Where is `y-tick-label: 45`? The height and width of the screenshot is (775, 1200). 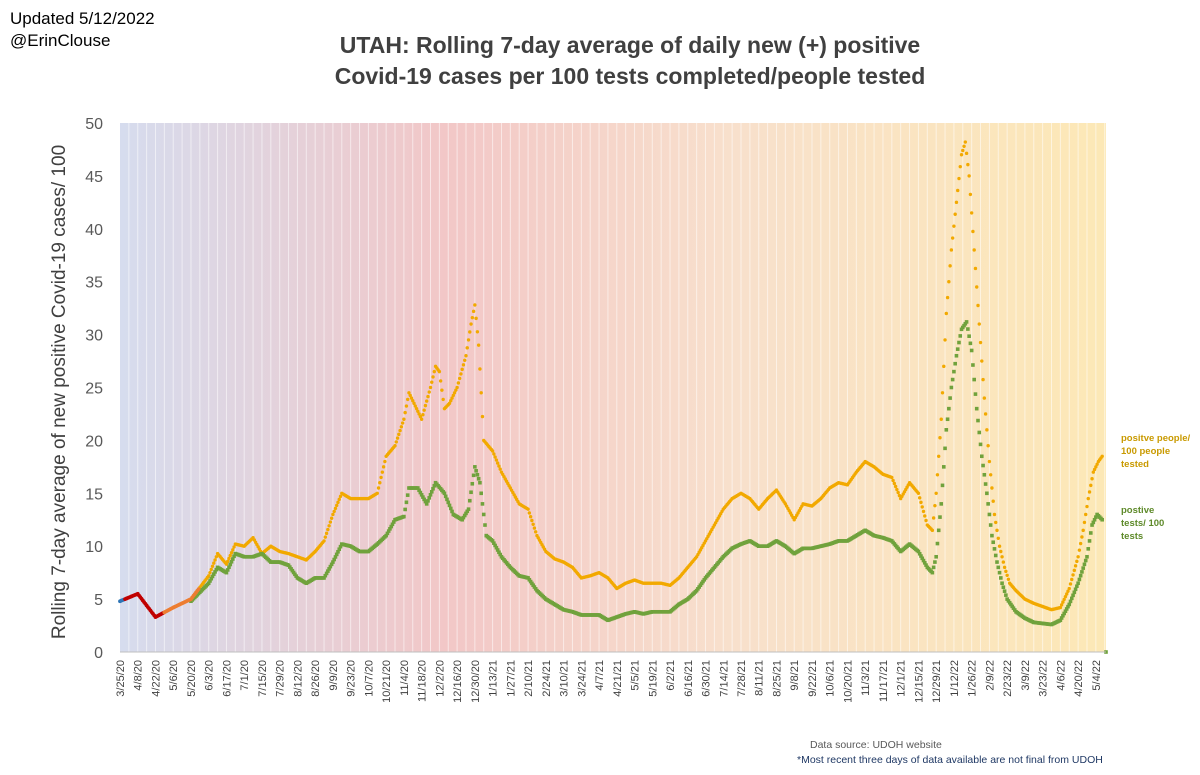
y-tick-label: 45 is located at coordinates (94, 177).